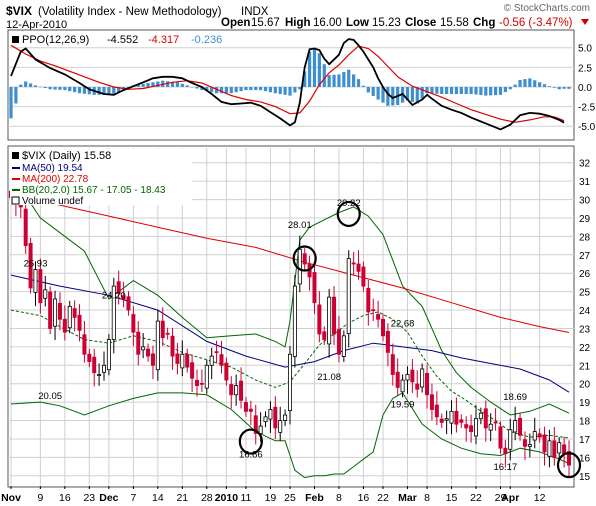 The width and height of the screenshot is (596, 506). I want to click on volume-legend-swatch, so click(15, 200).